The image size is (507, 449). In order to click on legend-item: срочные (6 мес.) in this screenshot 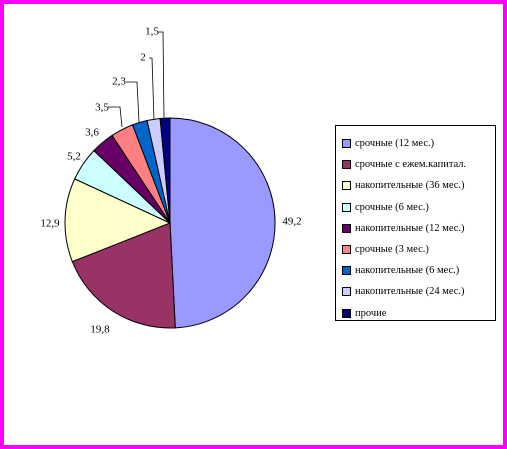, I will do `click(418, 207)`.